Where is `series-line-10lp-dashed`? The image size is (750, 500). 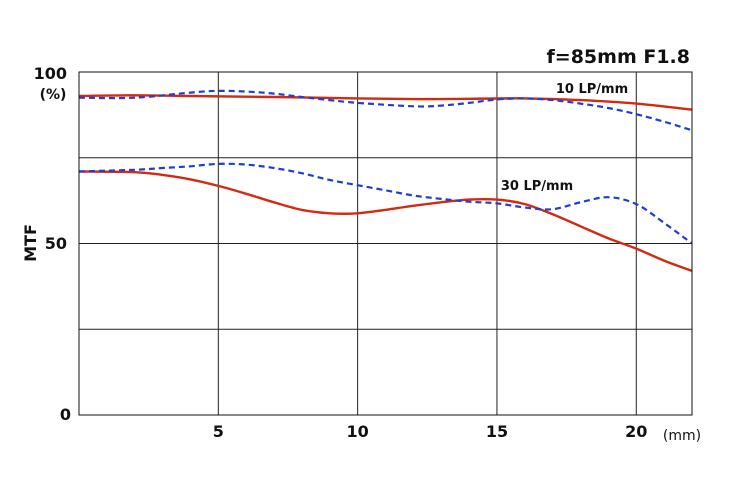
series-line-10lp-dashed is located at coordinates (385, 110).